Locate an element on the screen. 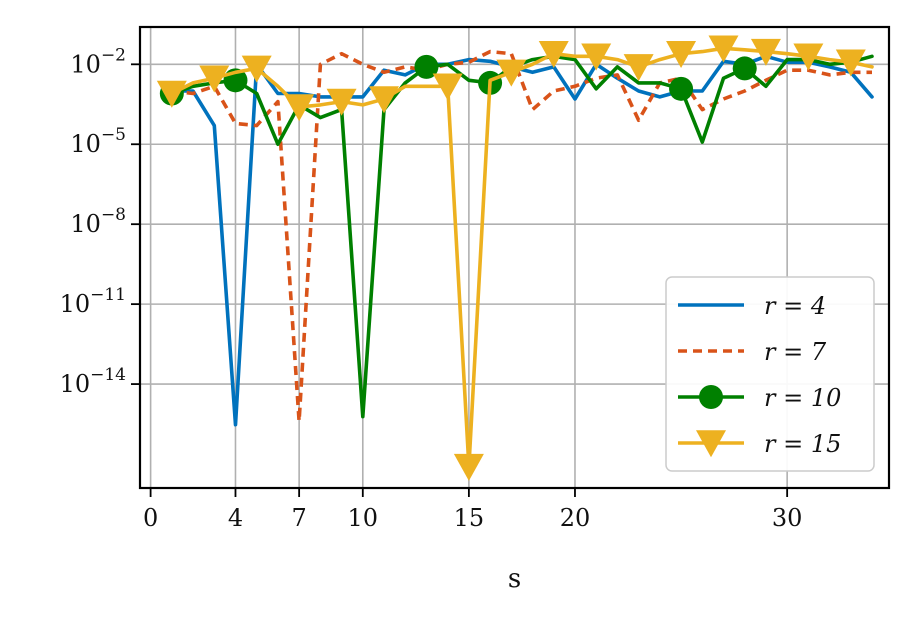 The height and width of the screenshot is (623, 918). x-tick-label: 4 is located at coordinates (235, 518).